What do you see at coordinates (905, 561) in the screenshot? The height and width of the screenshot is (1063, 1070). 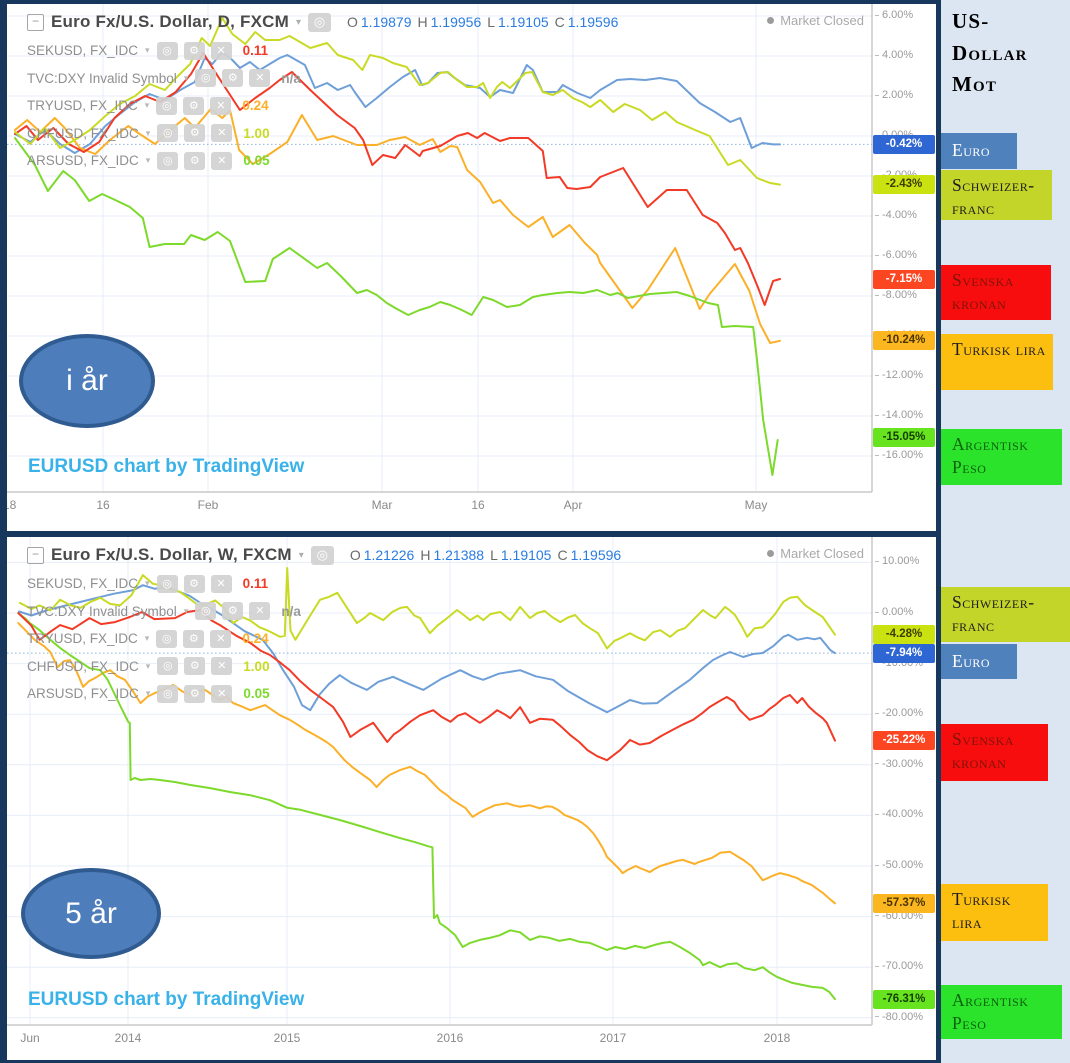 I see `price-axis-label: 10.00%` at bounding box center [905, 561].